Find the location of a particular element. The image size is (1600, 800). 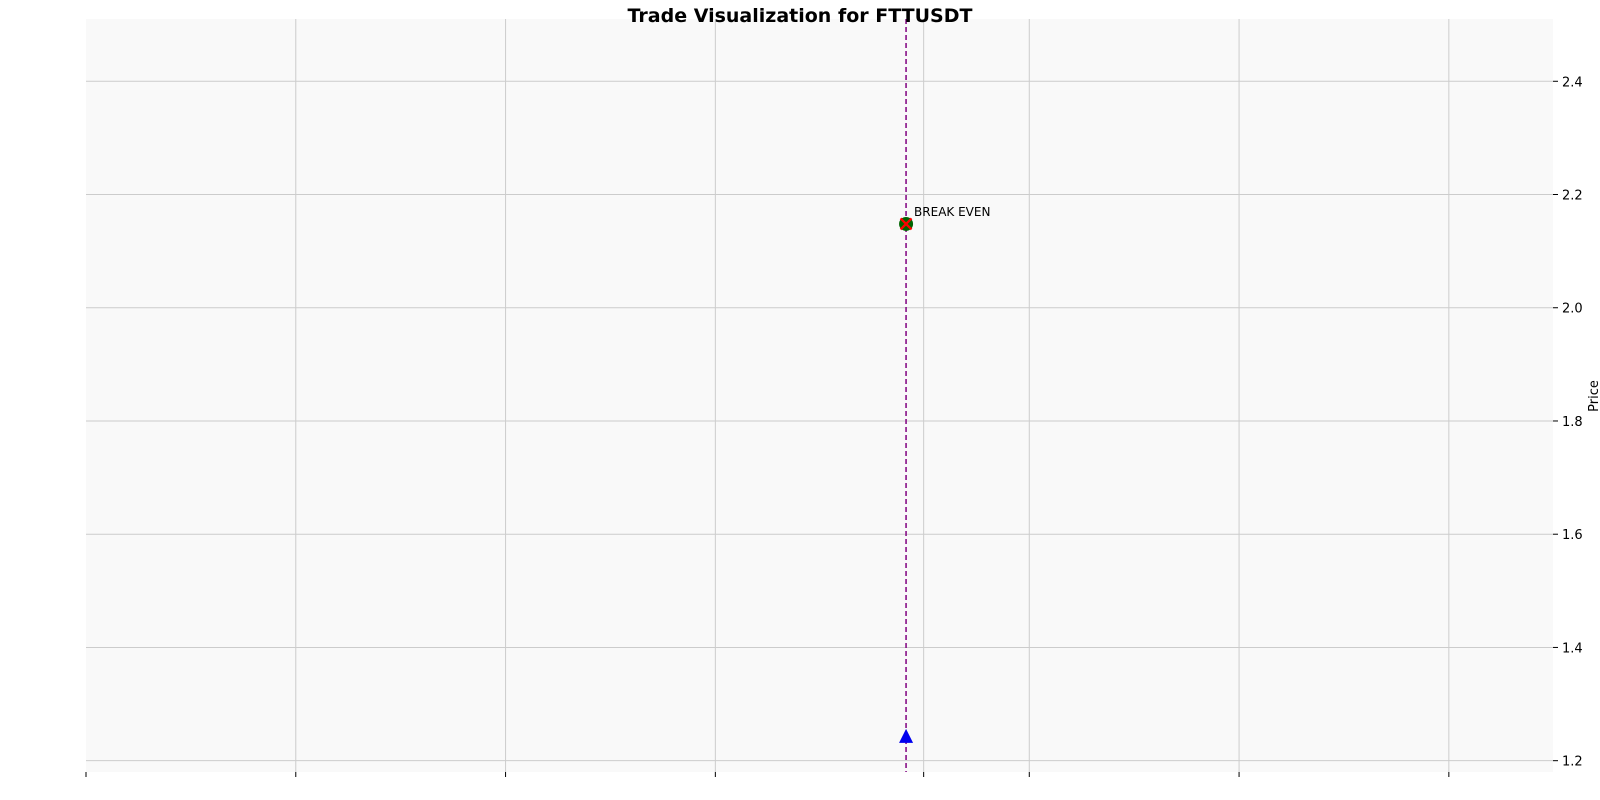

y-tick-label: 1.4 is located at coordinates (1572, 648).